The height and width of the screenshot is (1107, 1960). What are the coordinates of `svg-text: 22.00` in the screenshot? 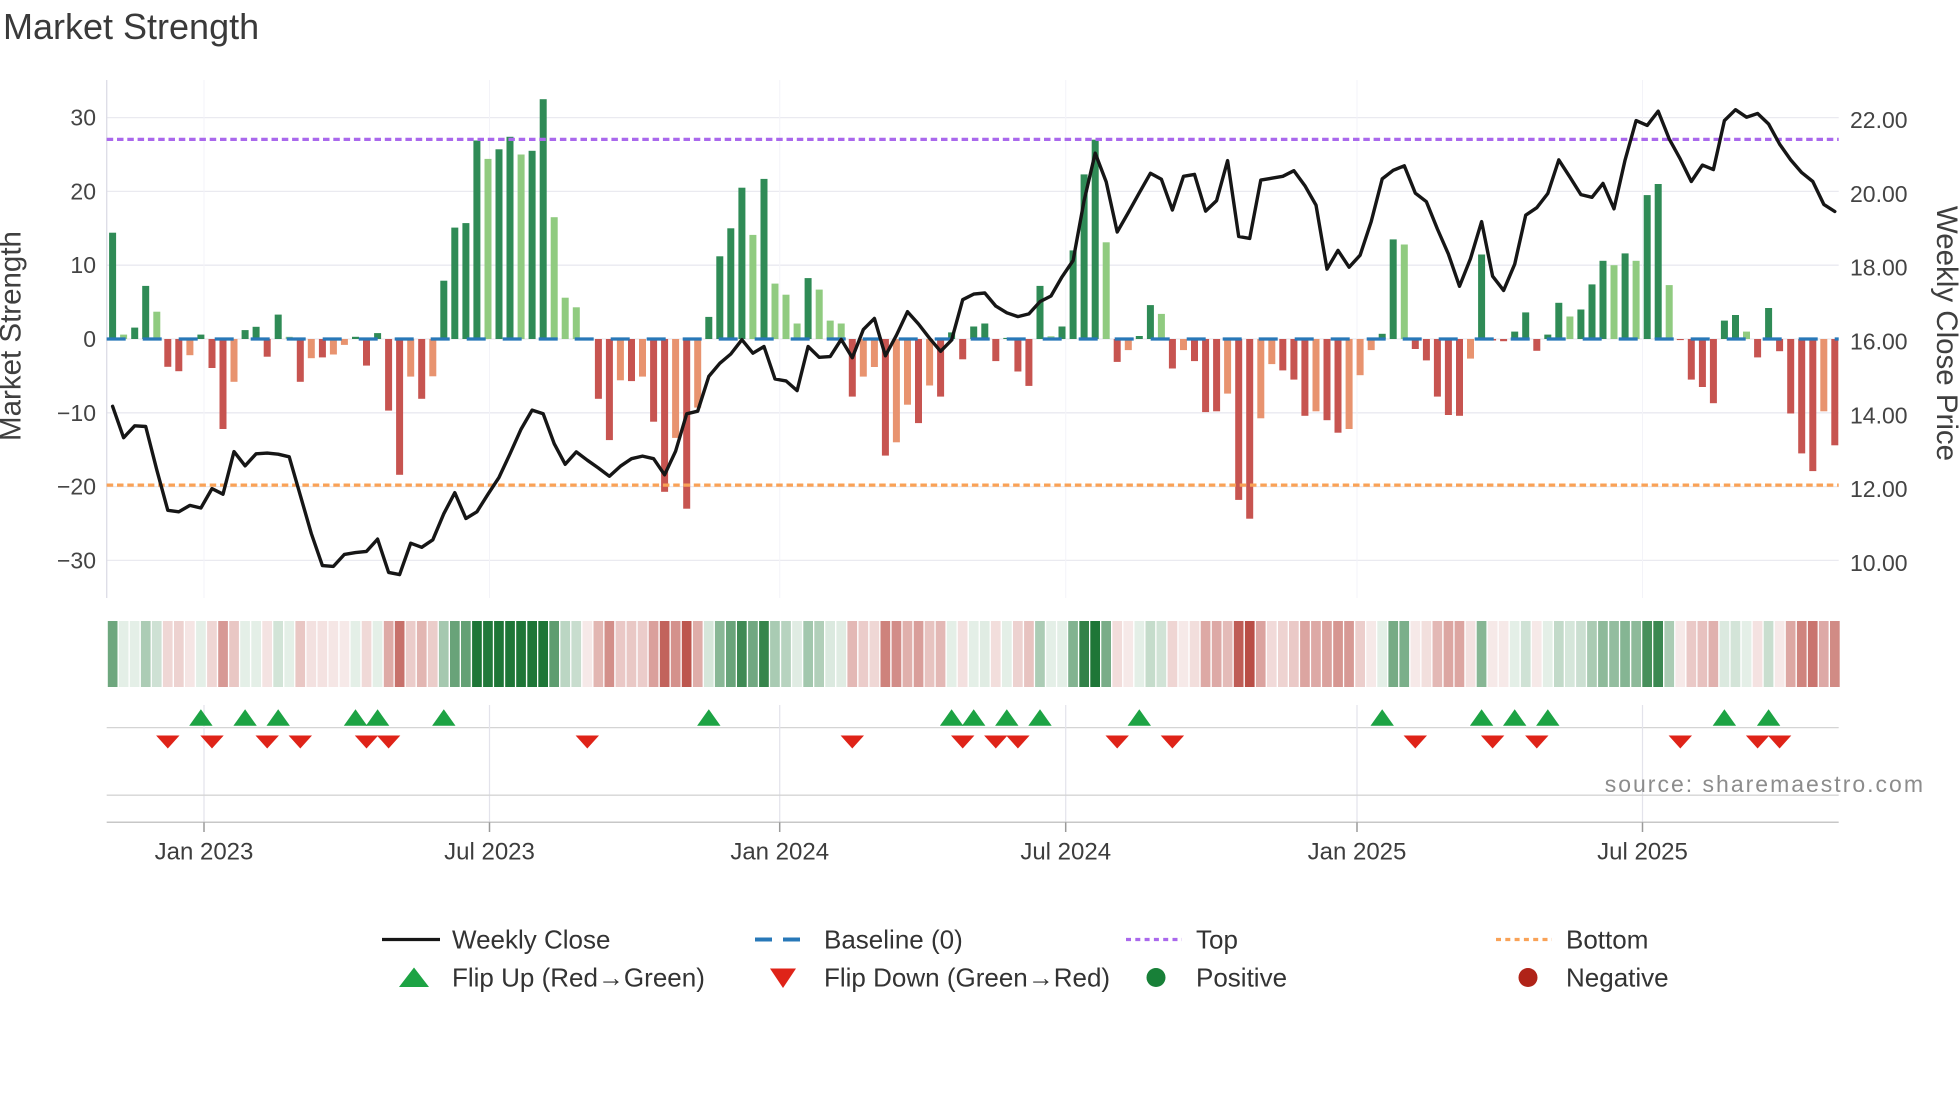 It's located at (1879, 120).